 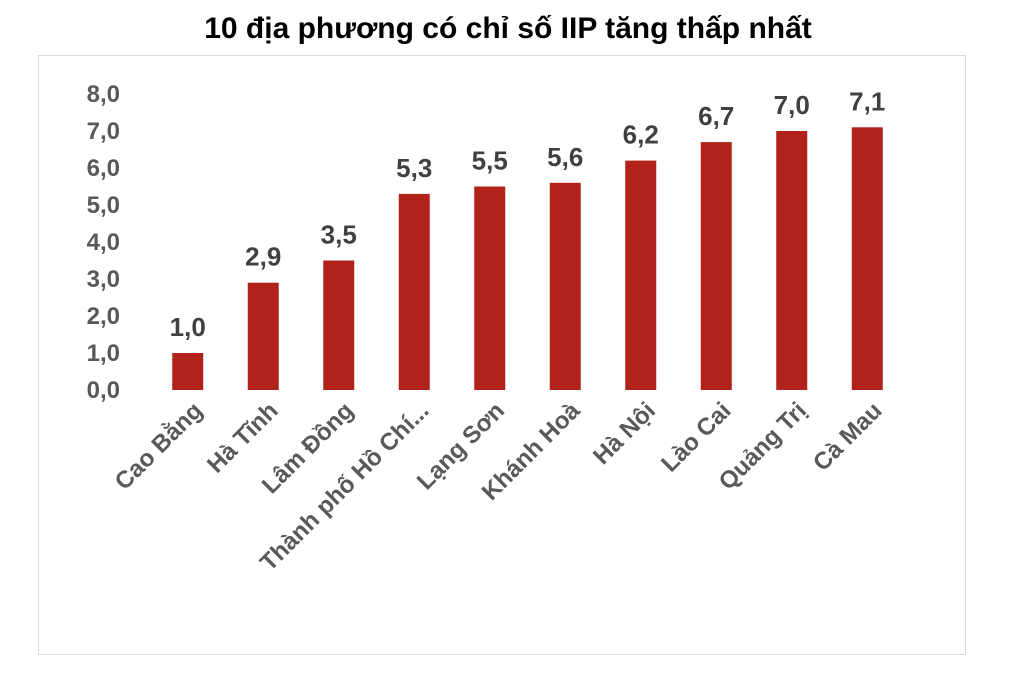 I want to click on y-tick-label: 8,0, so click(x=103, y=94).